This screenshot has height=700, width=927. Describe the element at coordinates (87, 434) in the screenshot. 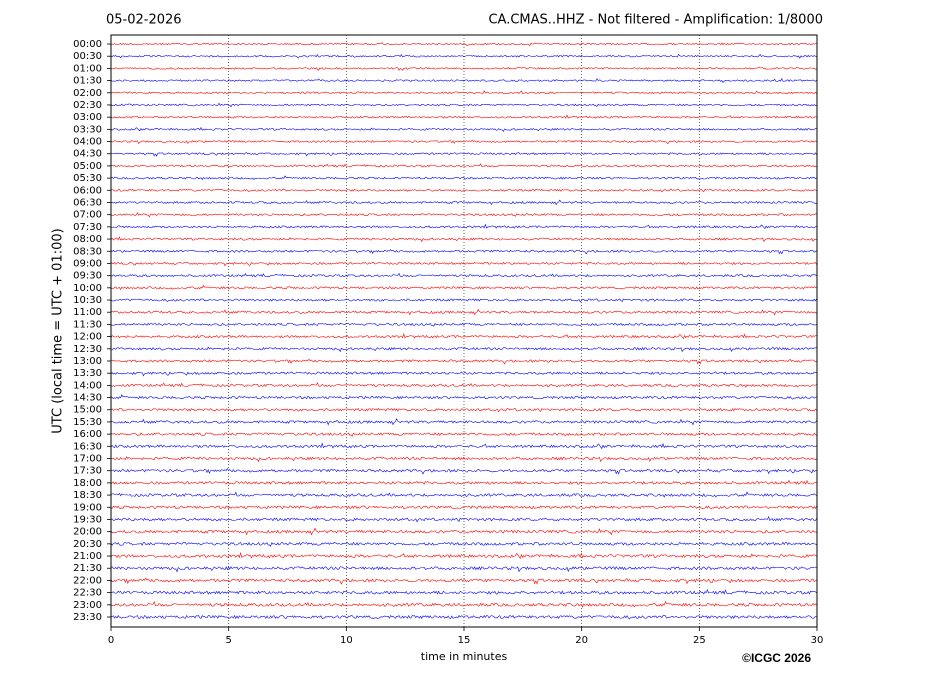

I see `y-tick-label: 16:00` at that location.